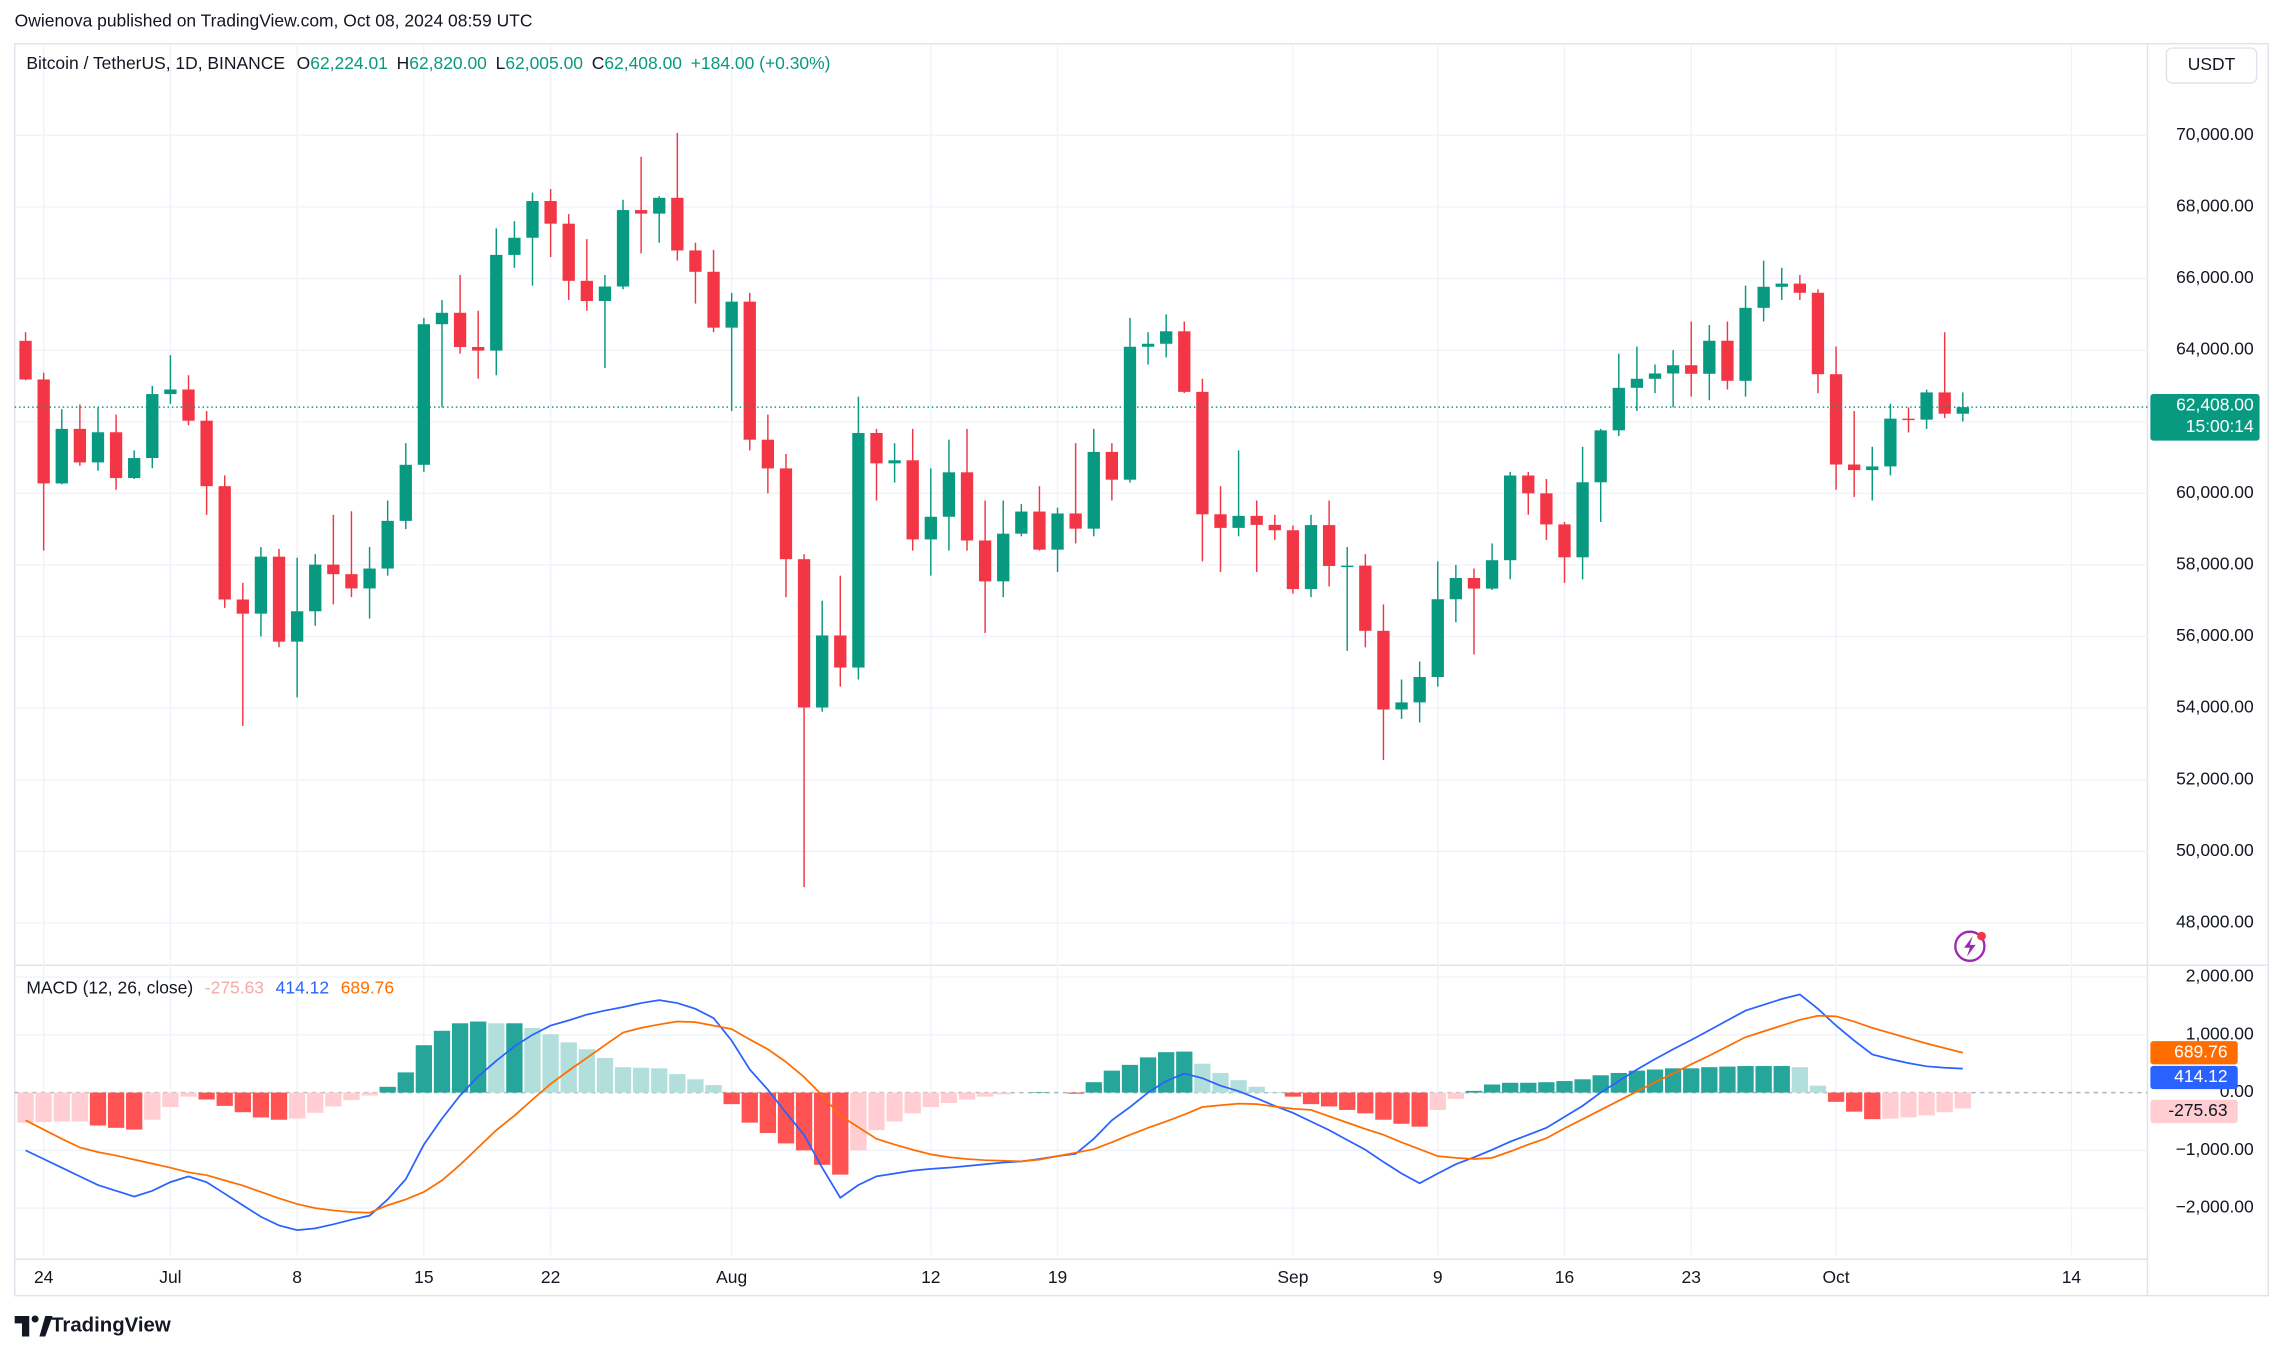 Image resolution: width=2283 pixels, height=1351 pixels. Describe the element at coordinates (643, 63) in the screenshot. I see `legend-value: 62,408.00` at that location.